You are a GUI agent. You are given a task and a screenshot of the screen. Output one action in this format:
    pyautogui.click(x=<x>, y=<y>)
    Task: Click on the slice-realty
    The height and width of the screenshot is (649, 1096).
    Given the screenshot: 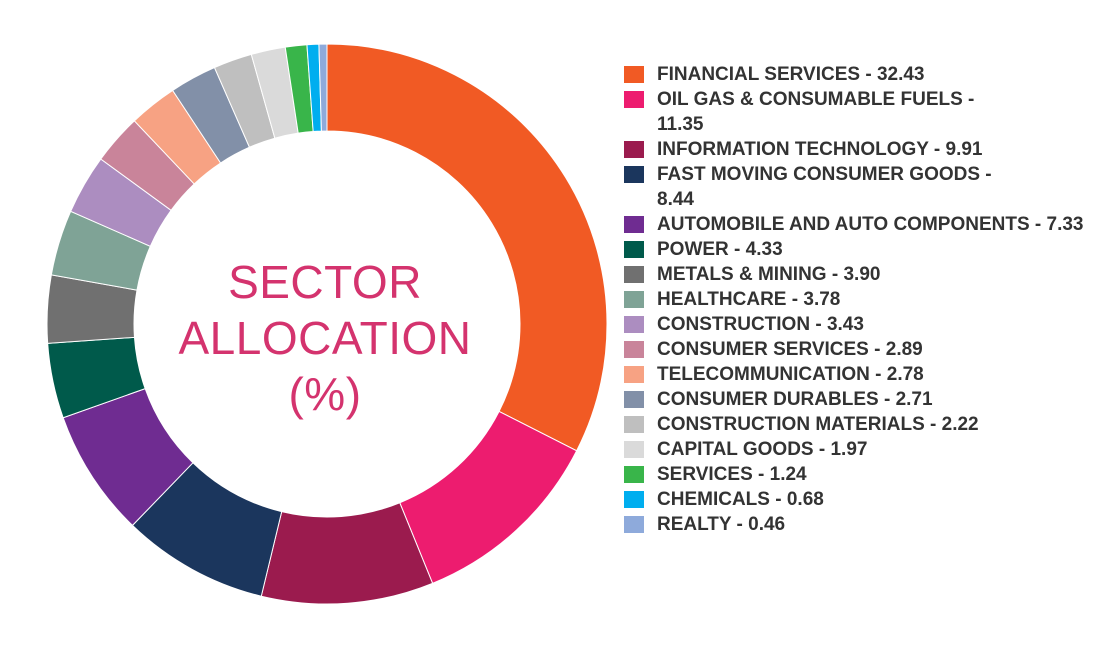 What is the action you would take?
    pyautogui.click(x=323, y=87)
    